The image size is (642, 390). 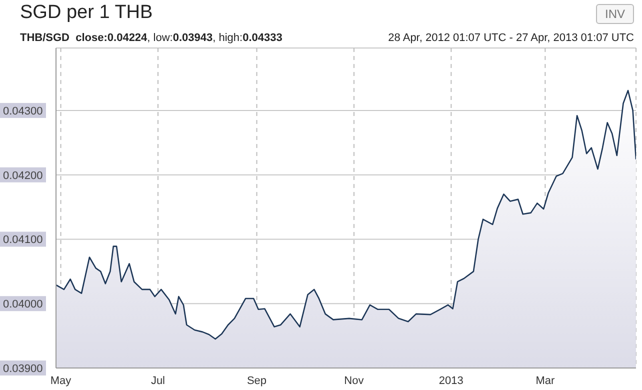 I want to click on y-tick-label: 0.04200, so click(x=23, y=176).